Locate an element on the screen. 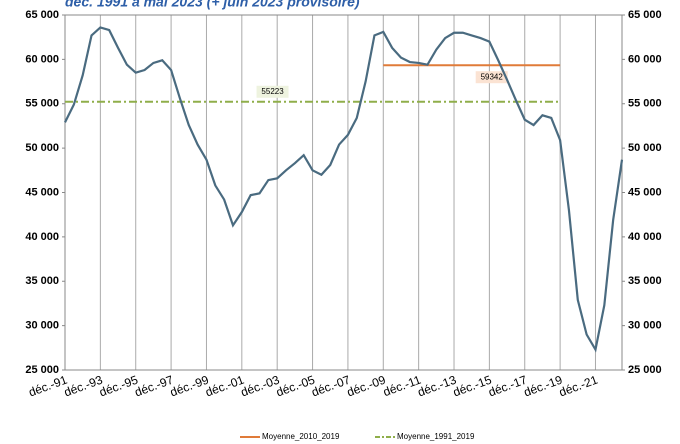 This screenshot has width=680, height=444. y2-tick-label: 40 000 is located at coordinates (645, 237).